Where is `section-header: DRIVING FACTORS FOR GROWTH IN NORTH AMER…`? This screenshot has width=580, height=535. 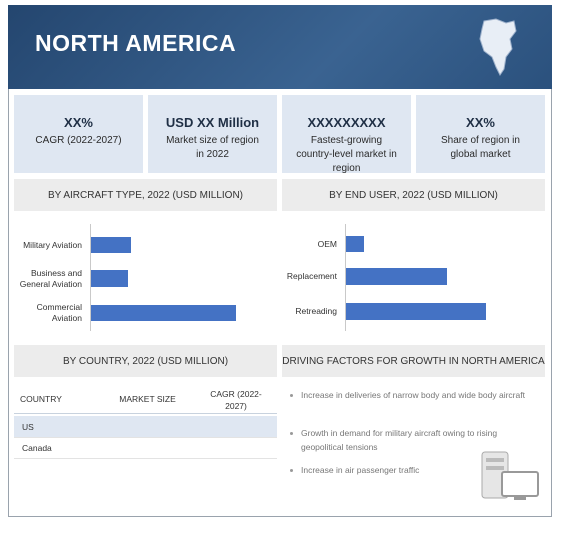 section-header: DRIVING FACTORS FOR GROWTH IN NORTH AMER… is located at coordinates (413, 361).